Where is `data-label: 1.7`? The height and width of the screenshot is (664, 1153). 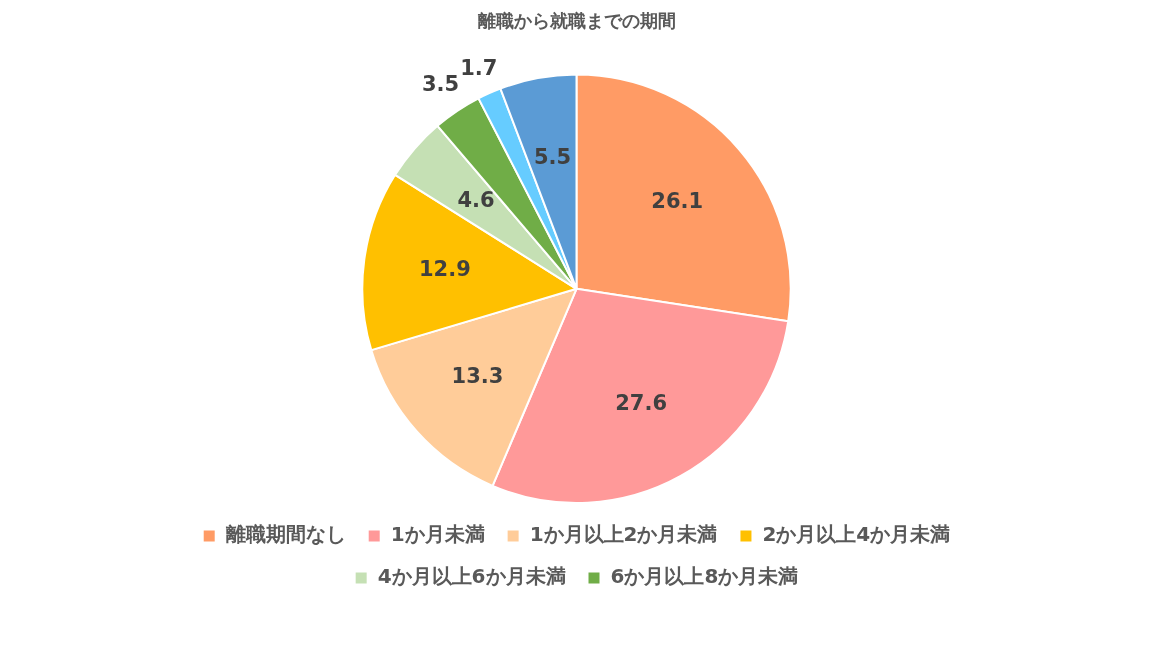 data-label: 1.7 is located at coordinates (479, 67).